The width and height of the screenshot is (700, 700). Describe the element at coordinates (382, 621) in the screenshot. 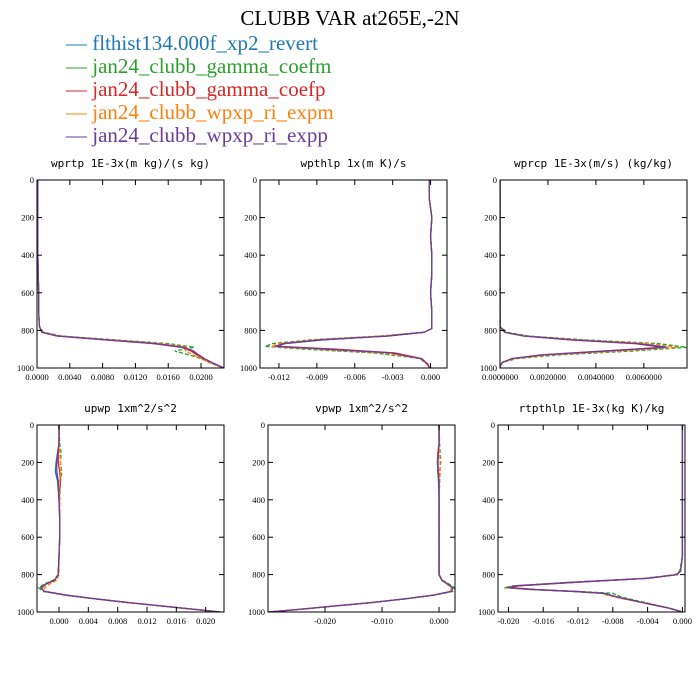

I see `x-tick-label: -0.010` at that location.